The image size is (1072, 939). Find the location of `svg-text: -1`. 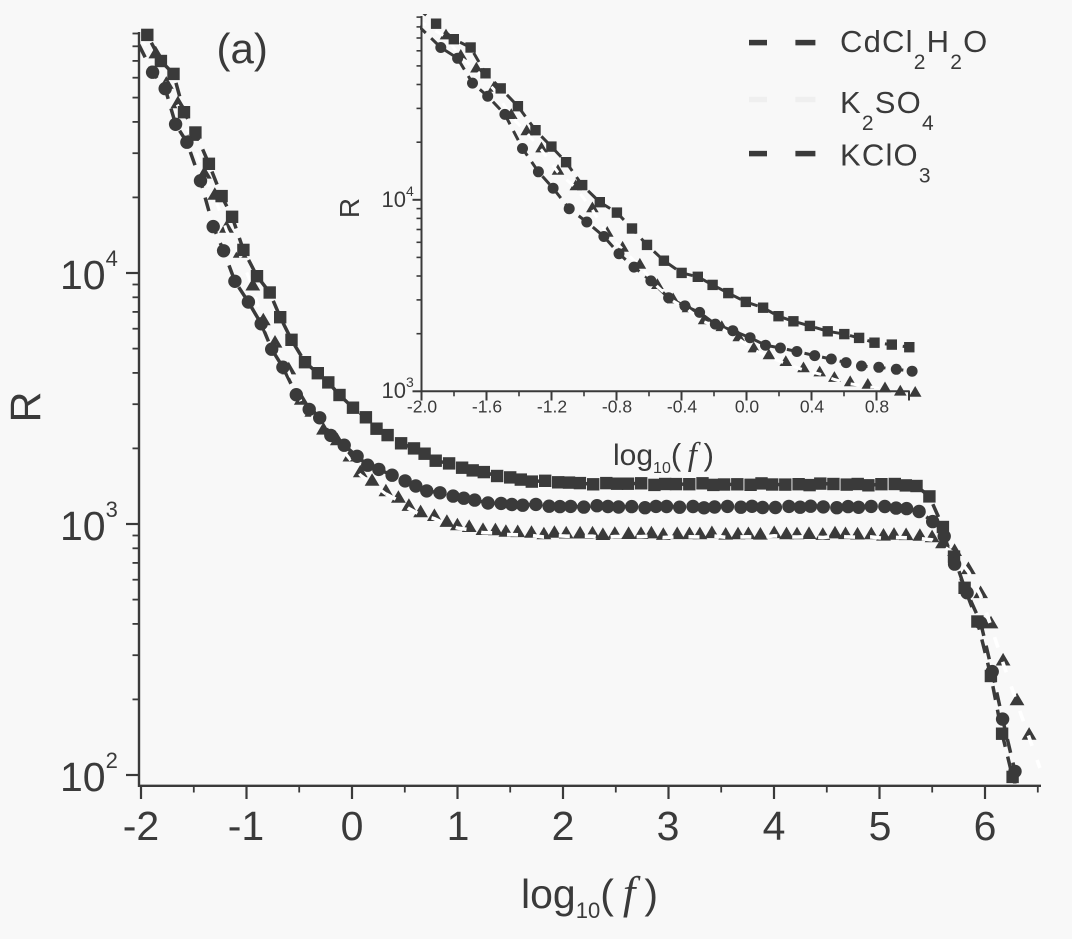

svg-text: -1 is located at coordinates (246, 826).